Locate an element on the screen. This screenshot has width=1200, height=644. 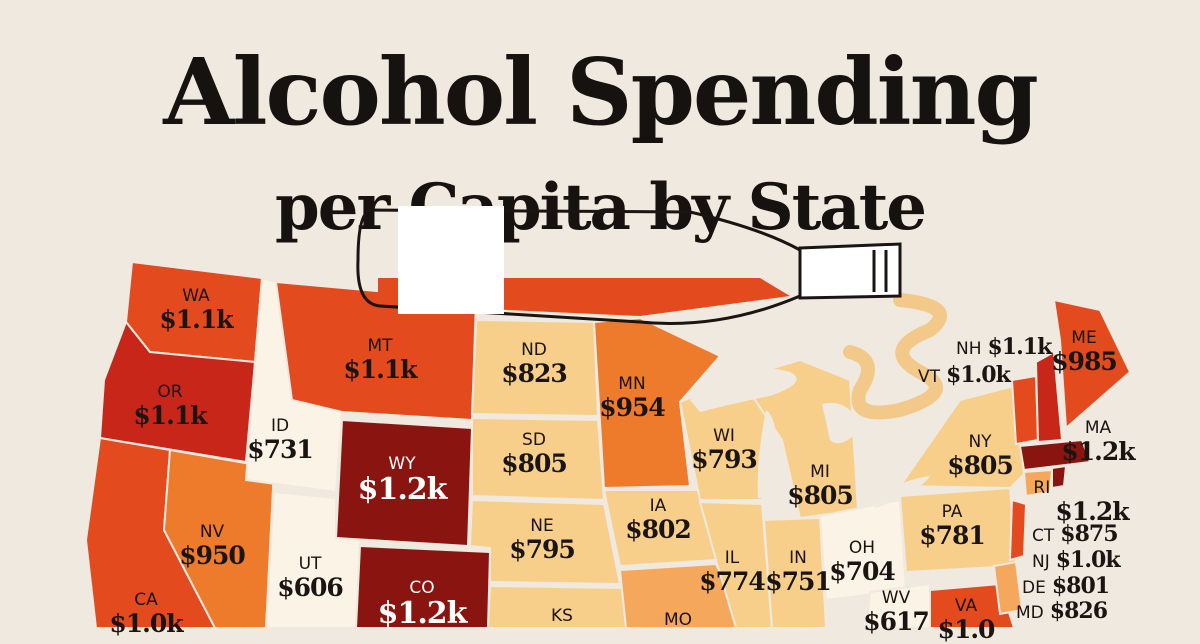
bottle-outline is located at coordinates (579, 266).